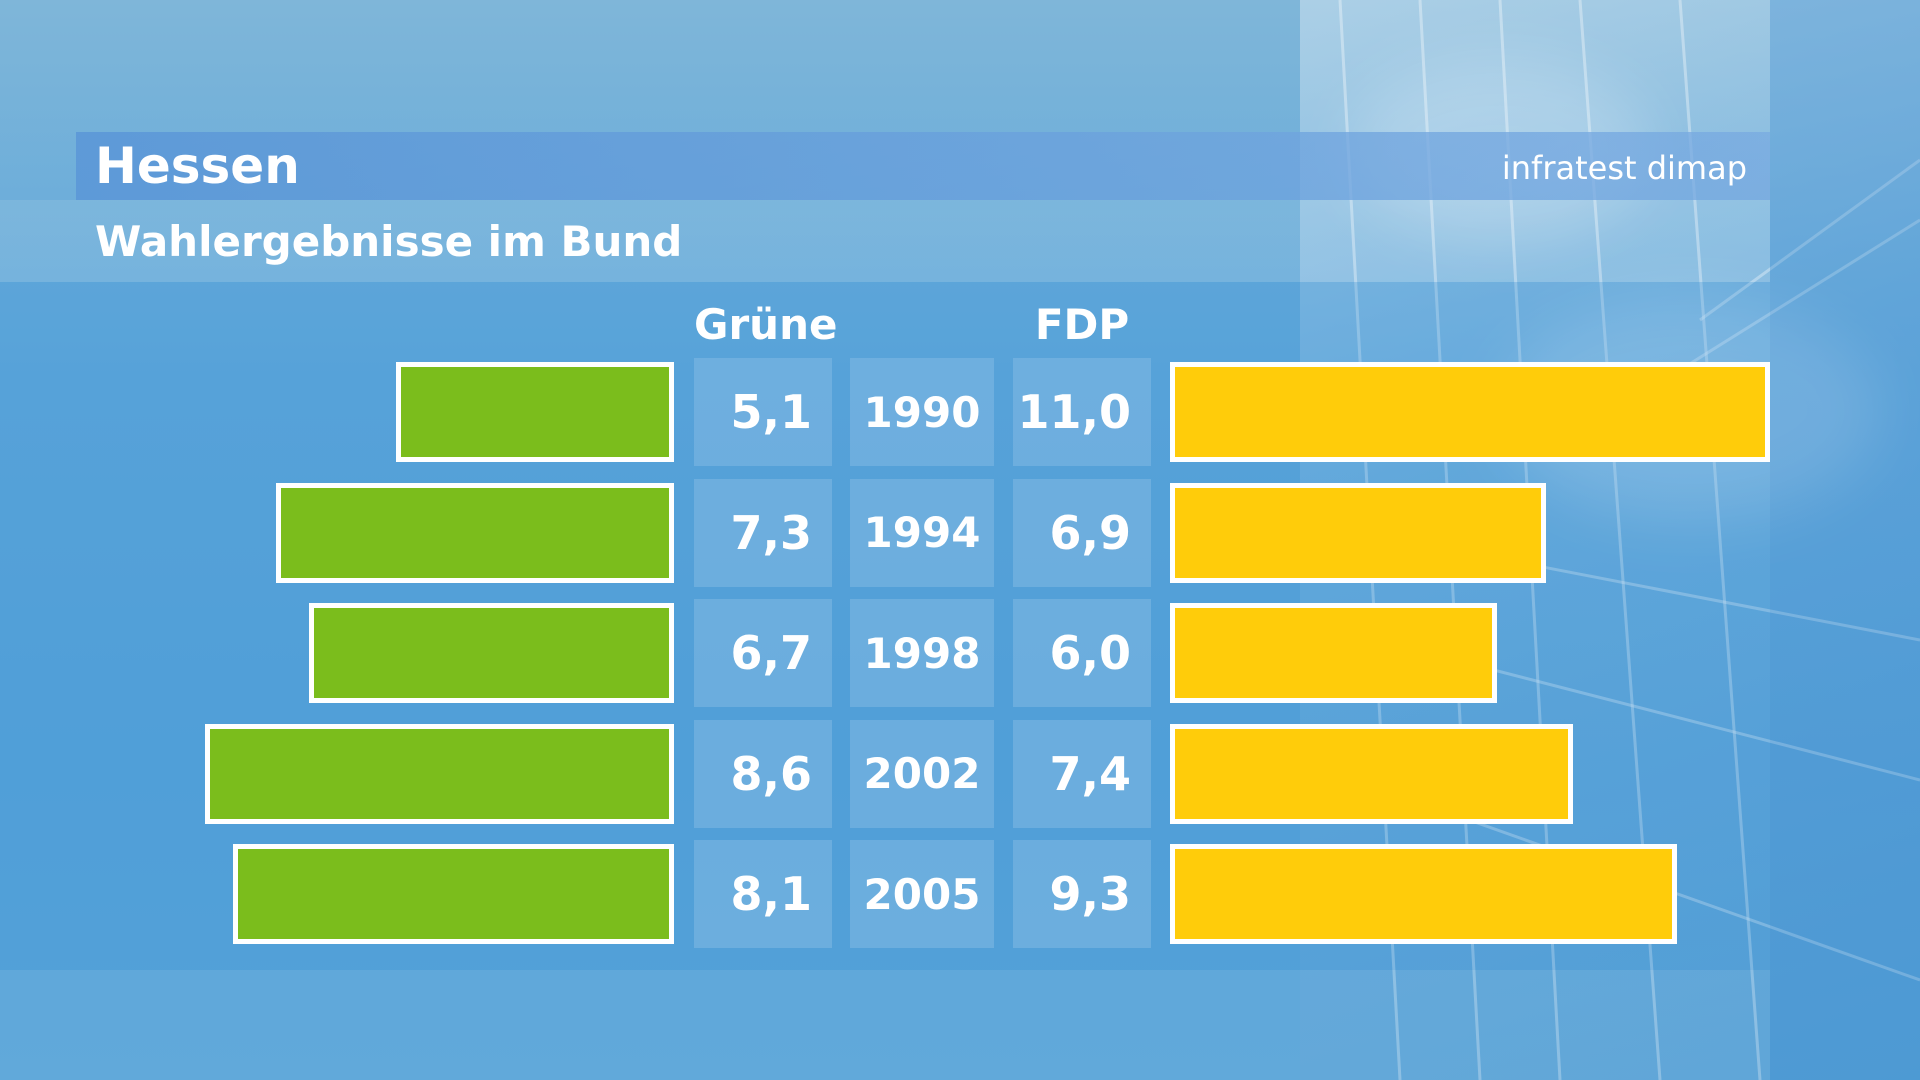 The image size is (1920, 1080). I want to click on year-label: 1990, so click(922, 412).